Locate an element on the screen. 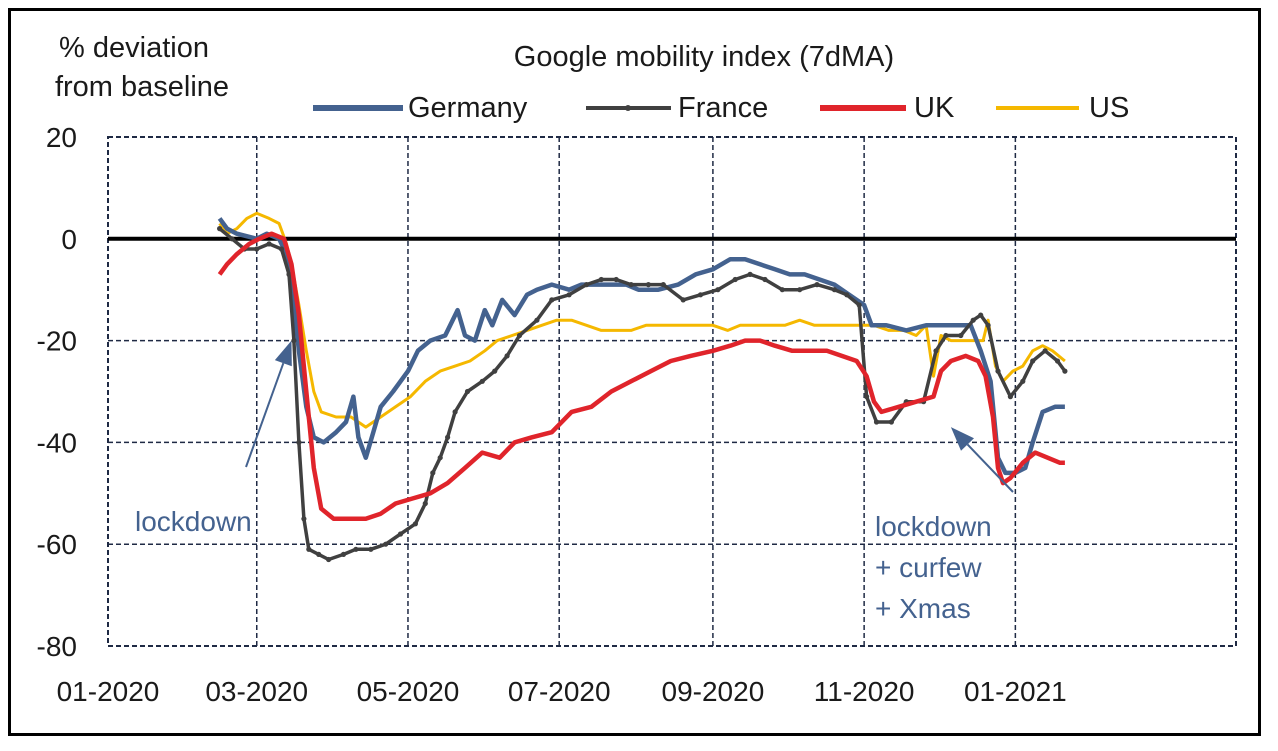 The height and width of the screenshot is (751, 1278). legend: Germany France UK US is located at coordinates (721, 108).